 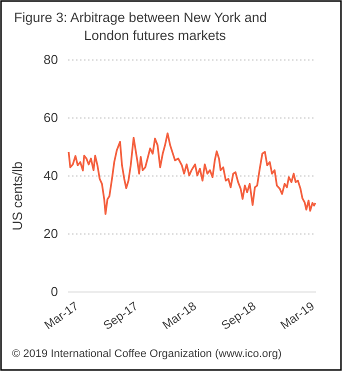 I want to click on y-tick-label: 60, so click(x=51, y=118).